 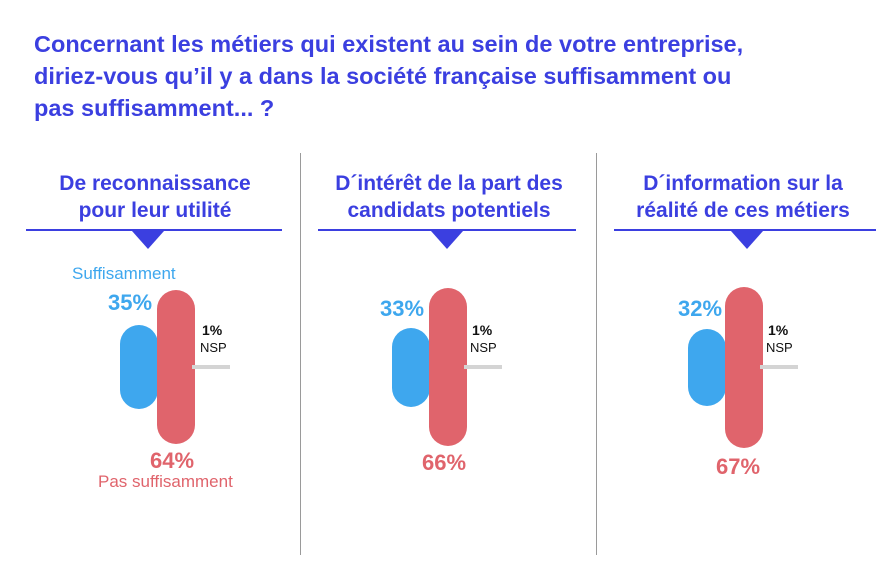 I want to click on value-label-suffisamment: 33%, so click(x=402, y=308).